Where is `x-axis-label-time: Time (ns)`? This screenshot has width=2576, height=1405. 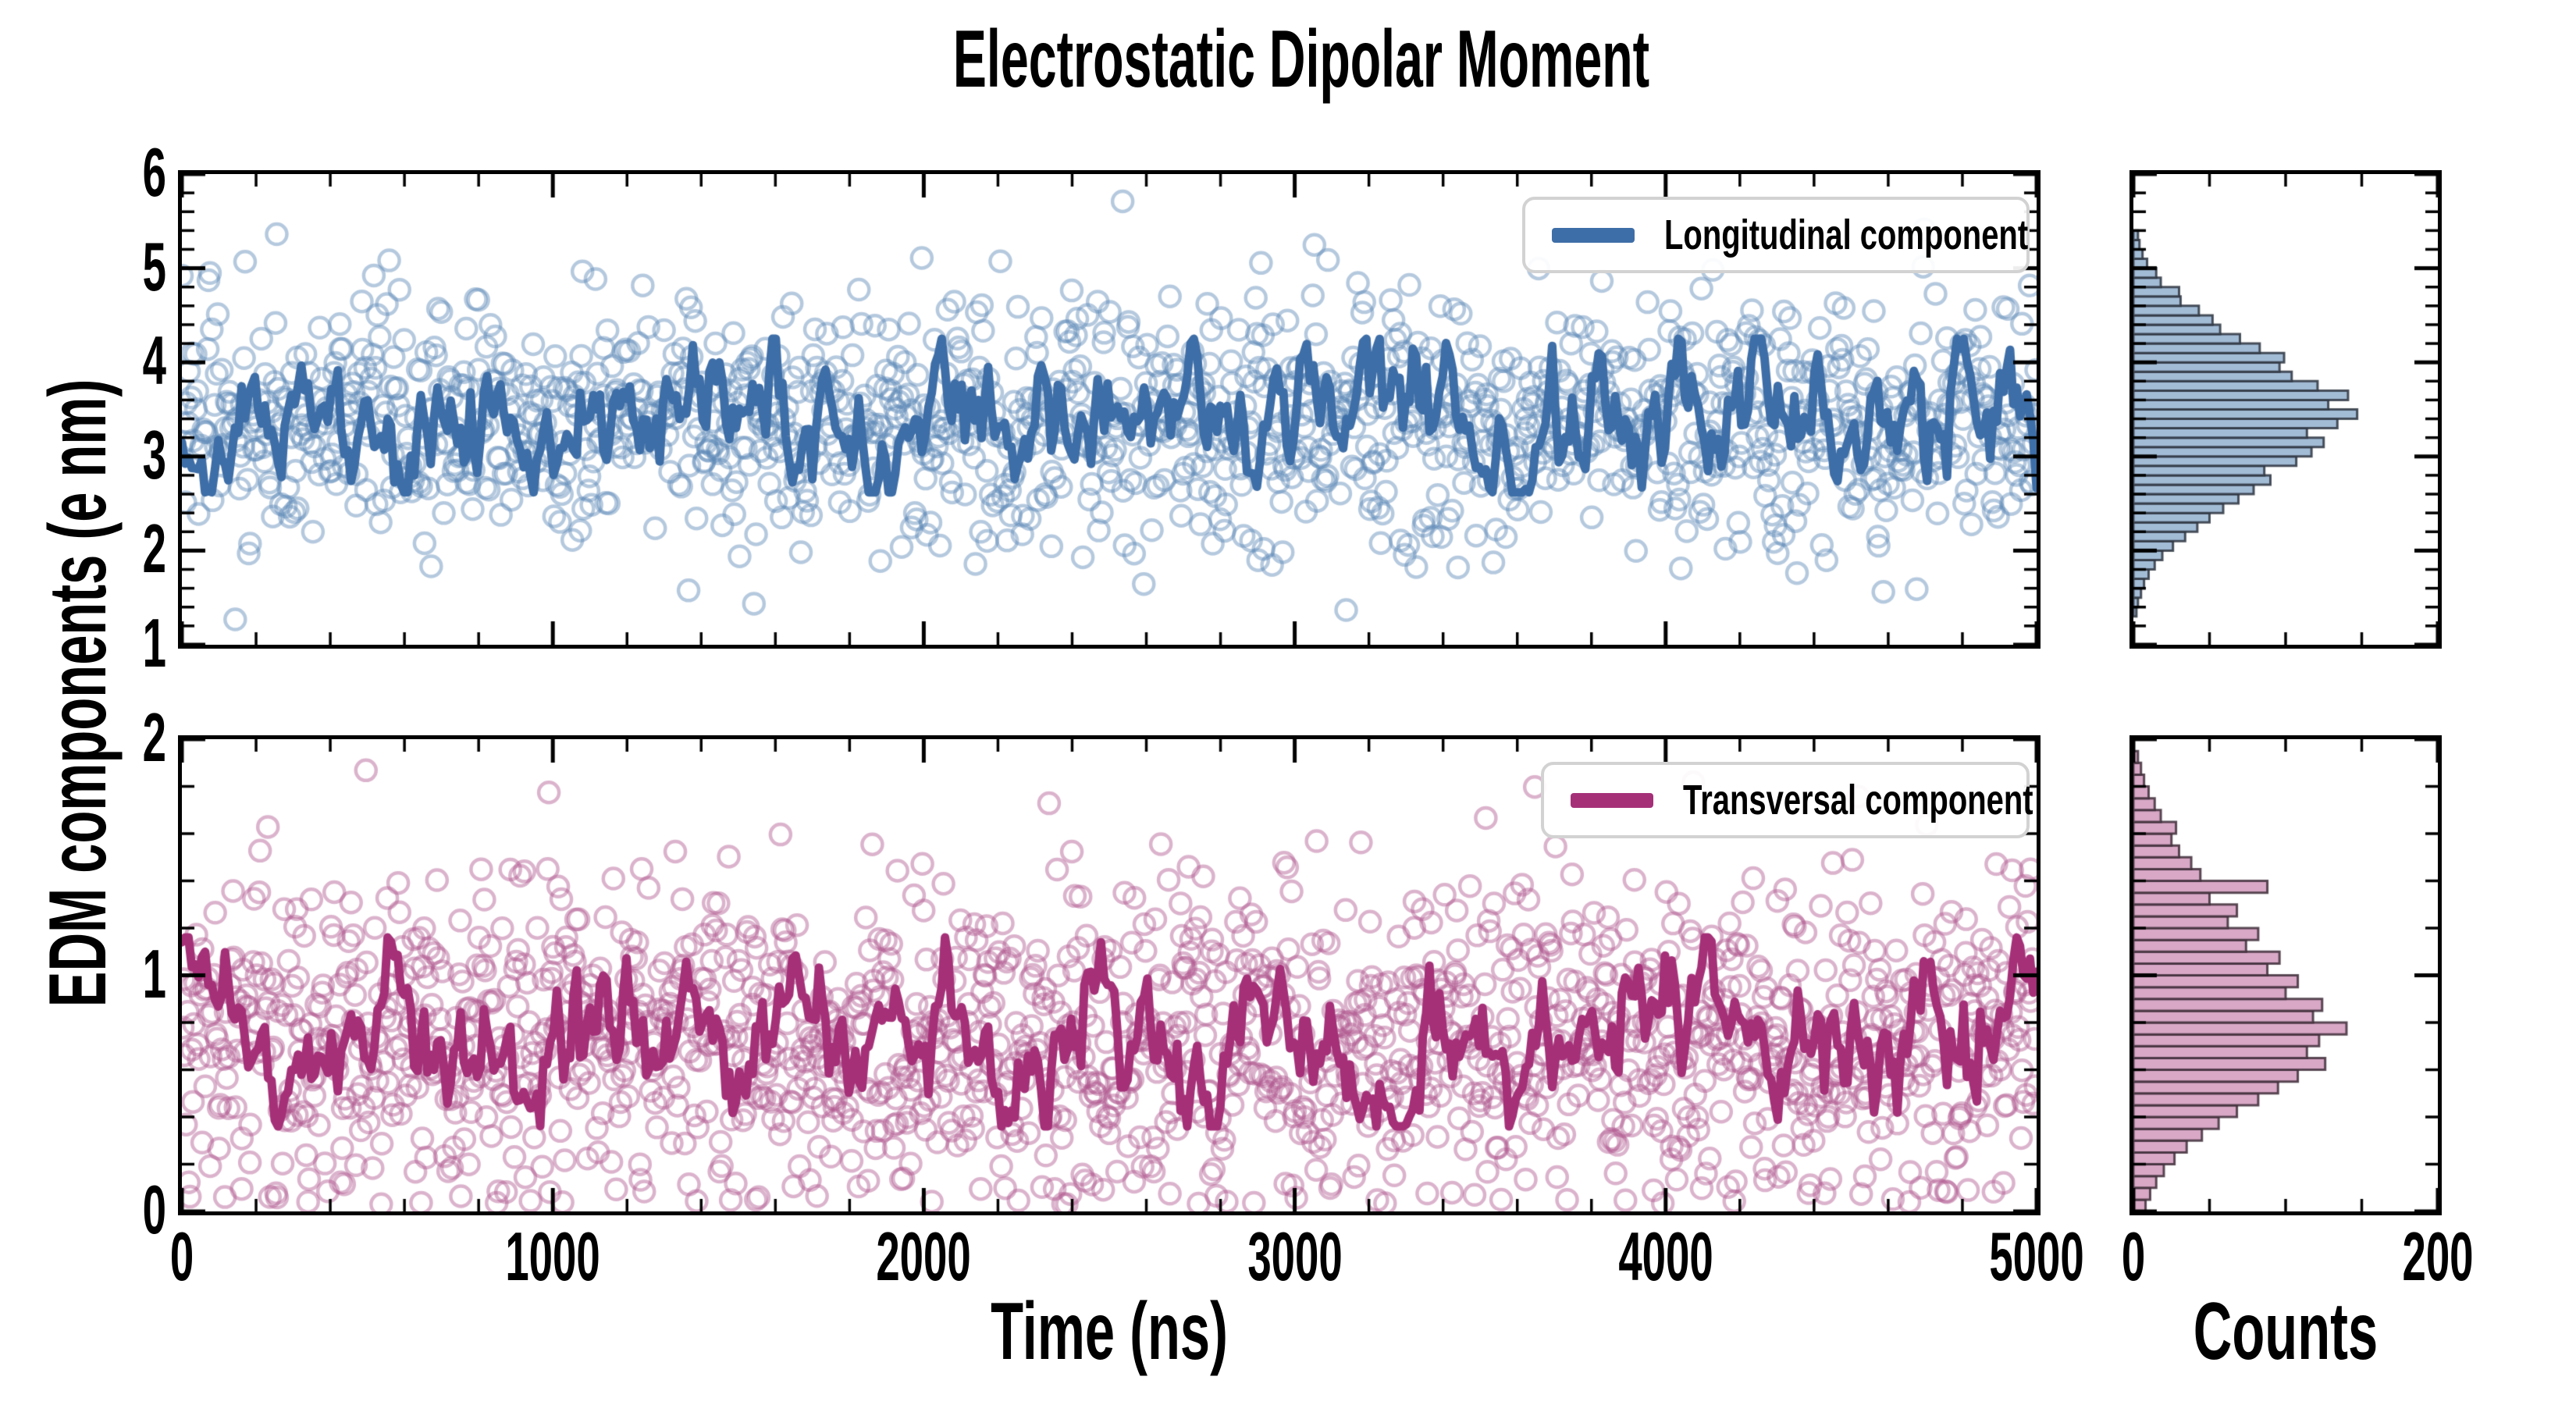 x-axis-label-time: Time (ns) is located at coordinates (1109, 1332).